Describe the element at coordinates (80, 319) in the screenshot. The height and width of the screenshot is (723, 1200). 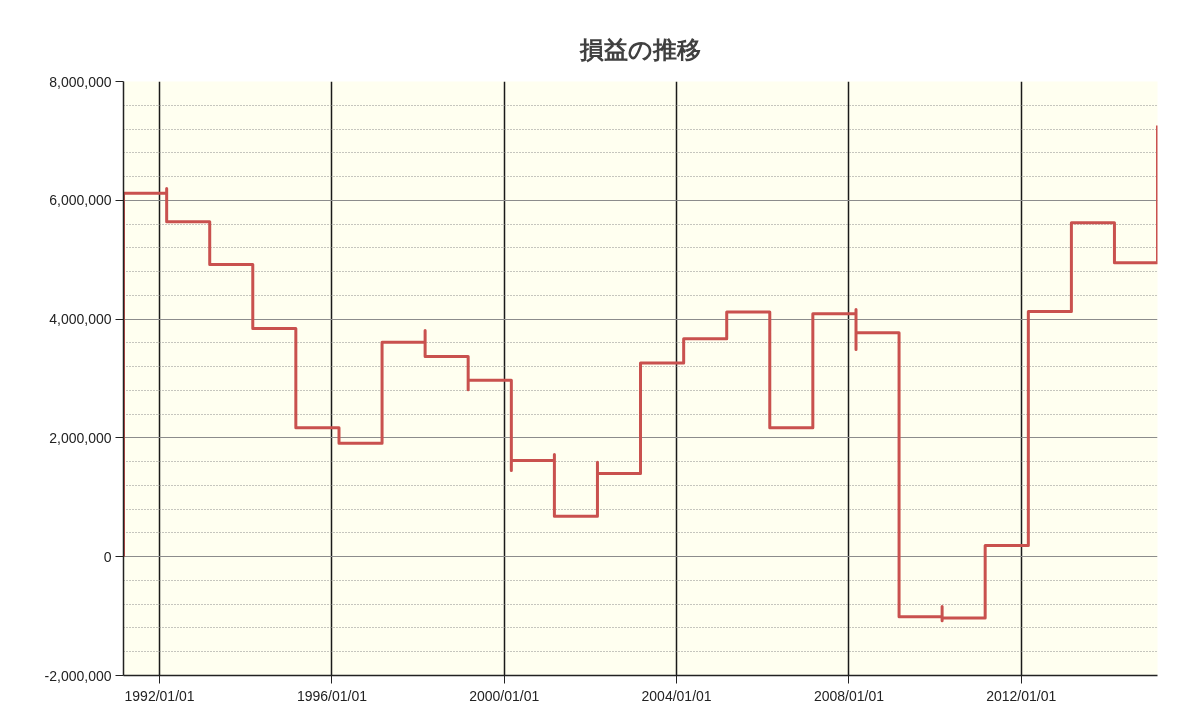
I see `y-tick-label: 4,000,000` at that location.